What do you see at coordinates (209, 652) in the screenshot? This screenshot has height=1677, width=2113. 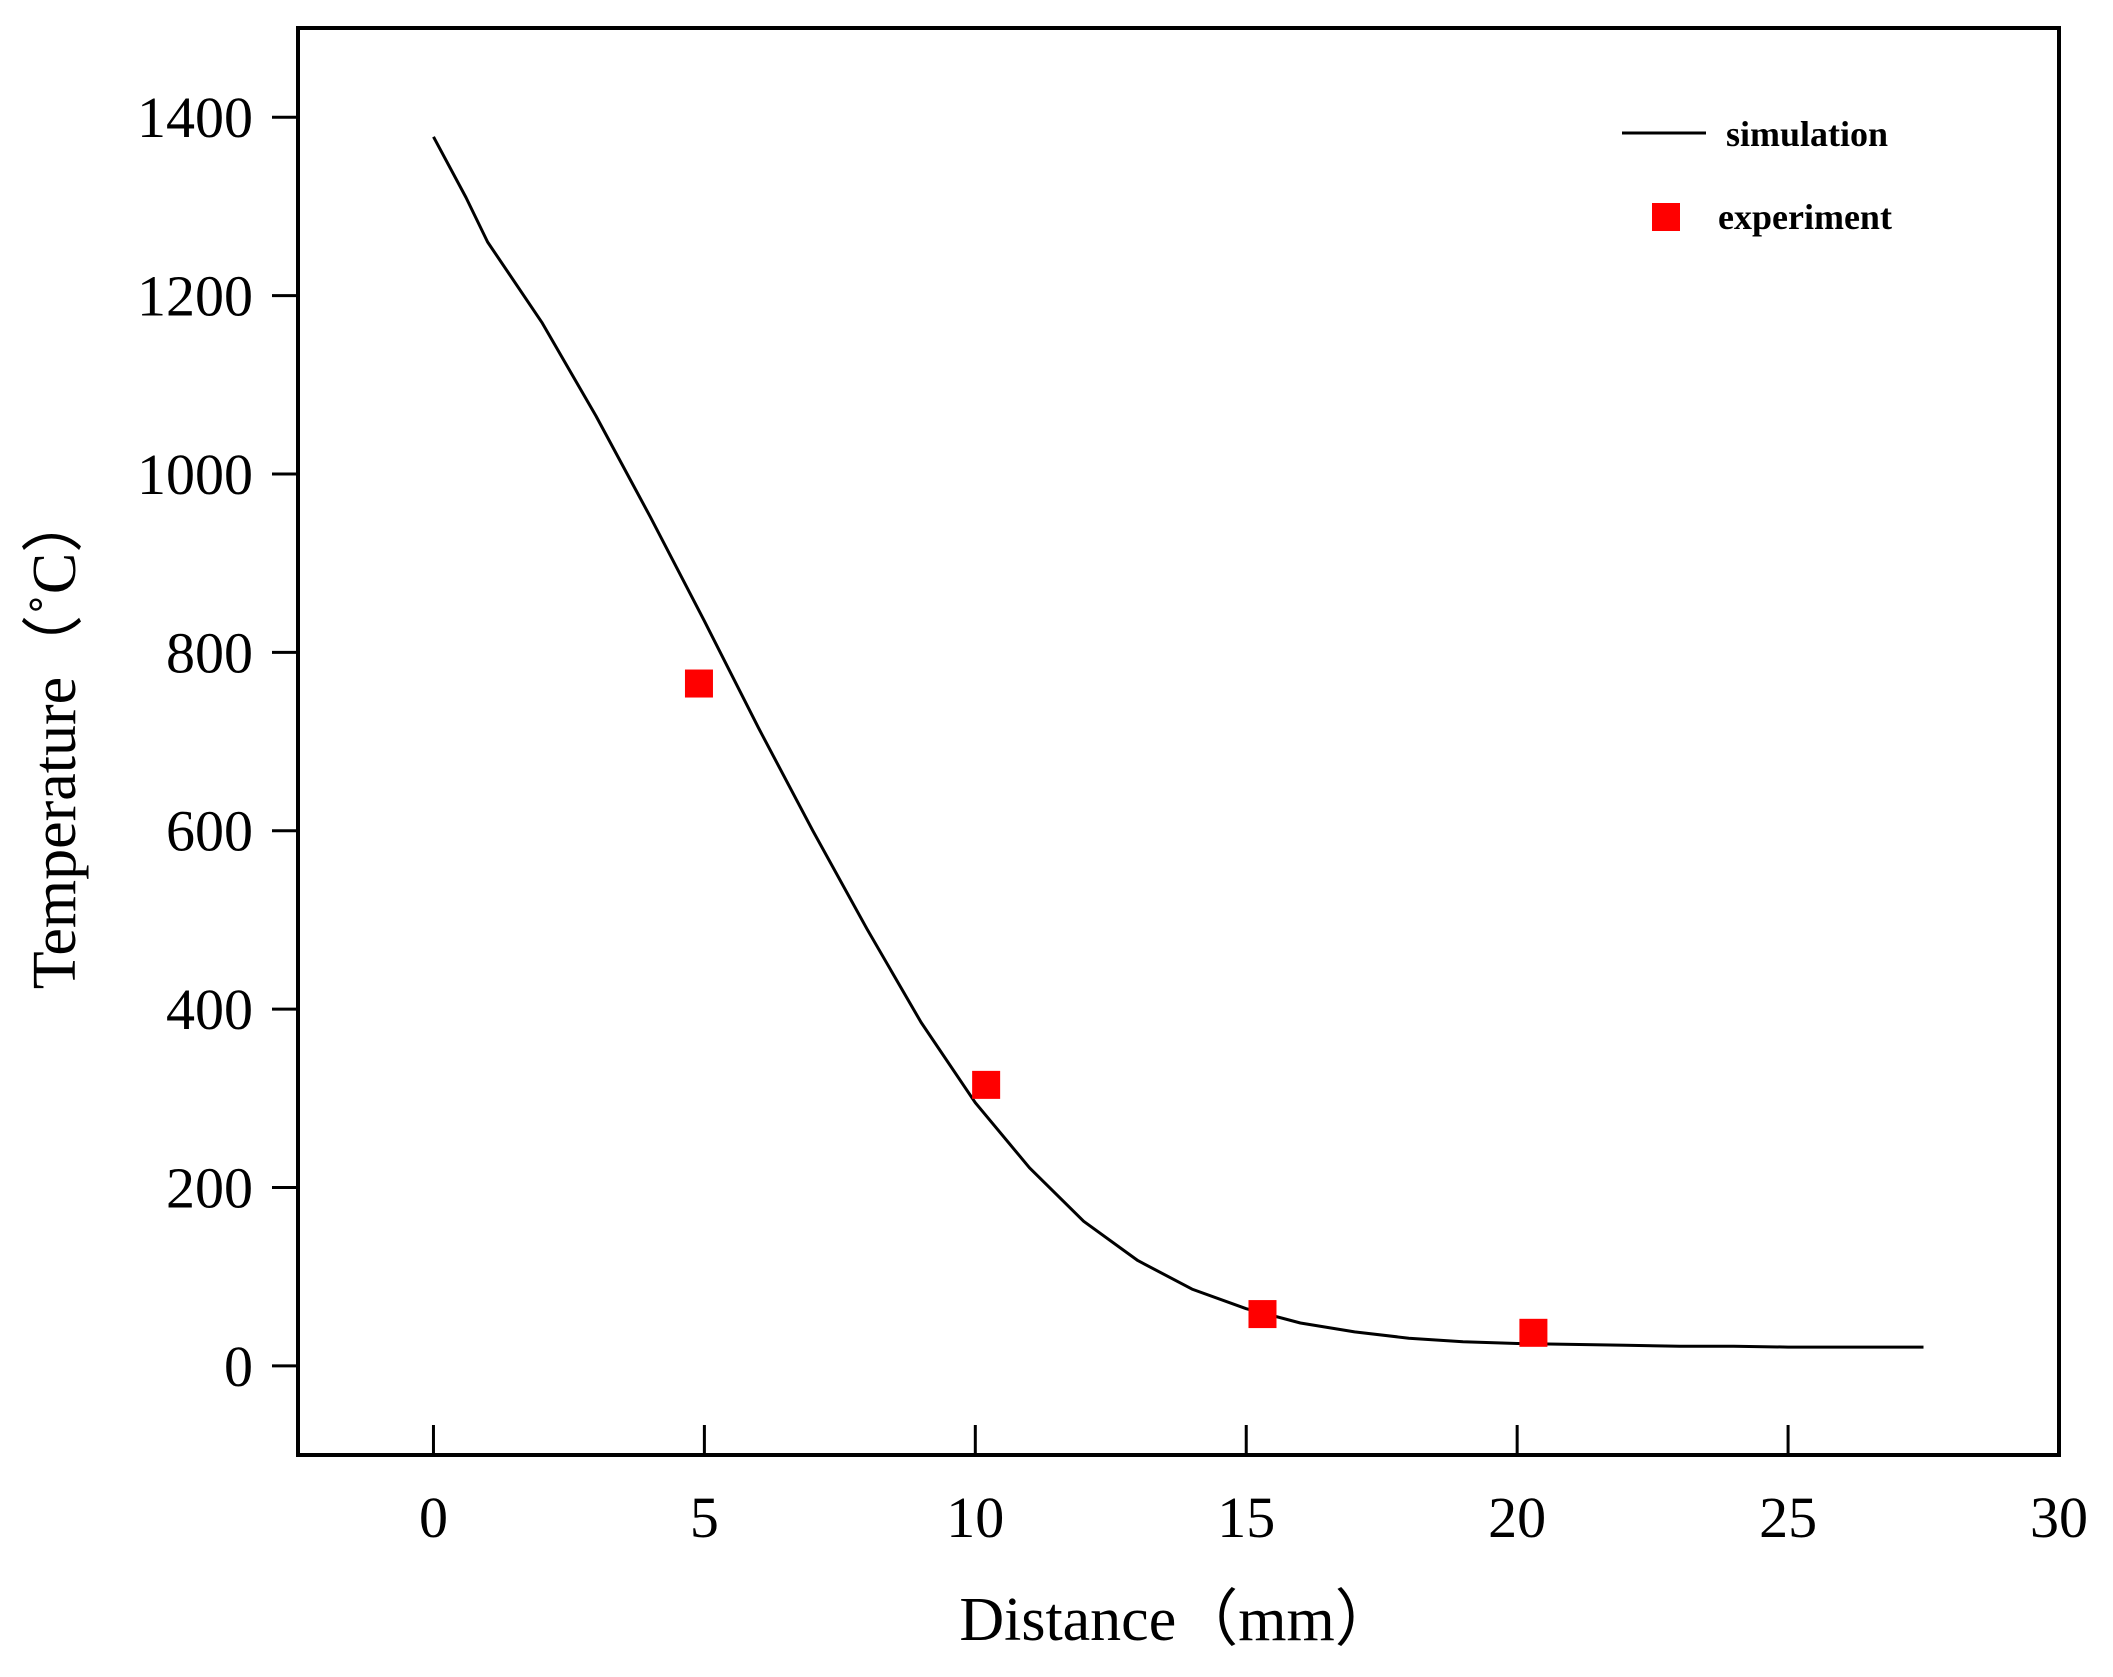 I see `y-tick-label: 800` at bounding box center [209, 652].